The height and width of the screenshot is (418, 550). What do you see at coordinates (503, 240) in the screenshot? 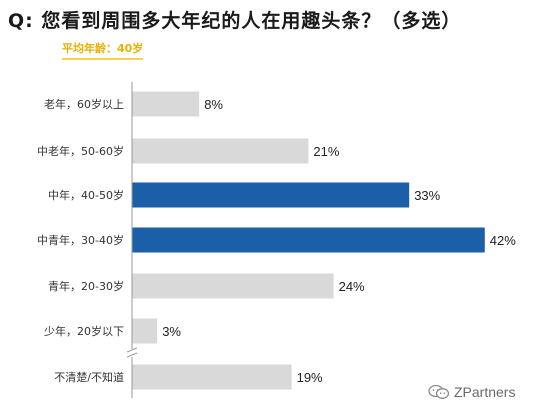
I see `value-label: 42%` at bounding box center [503, 240].